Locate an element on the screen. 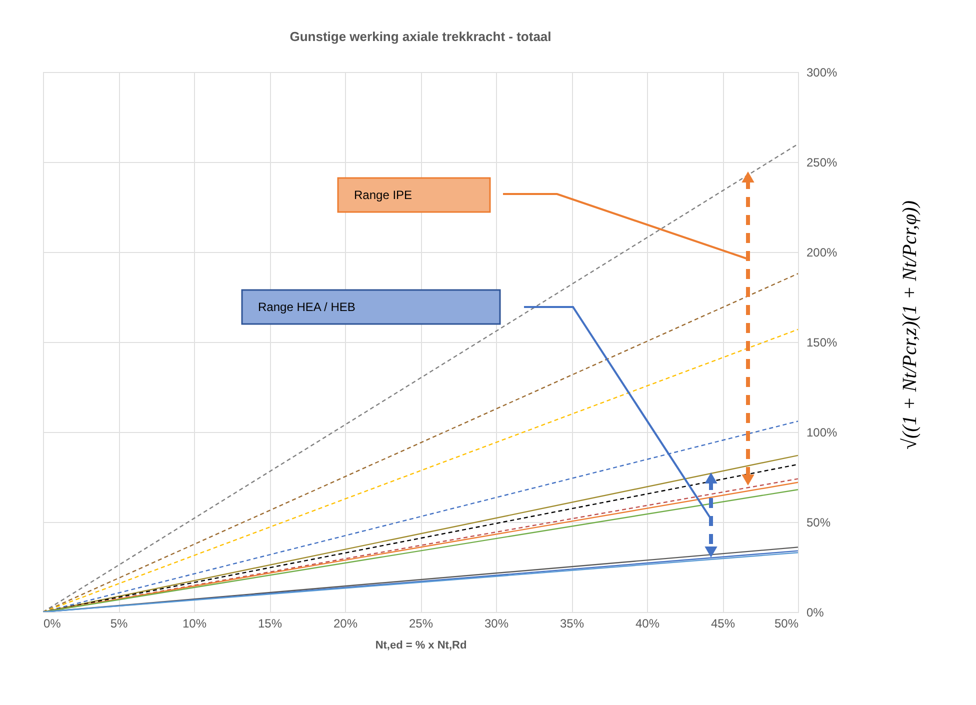  y-tick-label: 100% is located at coordinates (822, 433).